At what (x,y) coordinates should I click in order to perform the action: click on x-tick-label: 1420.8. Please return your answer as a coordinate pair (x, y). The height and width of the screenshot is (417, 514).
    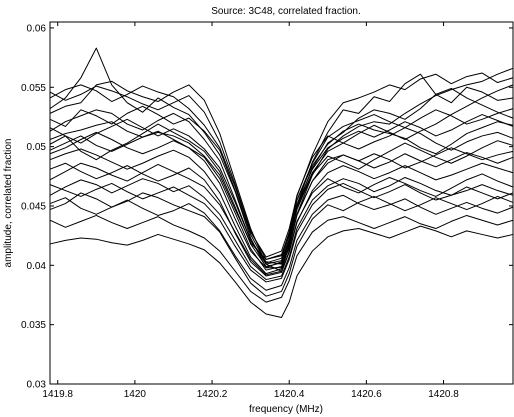
    Looking at the image, I should click on (443, 394).